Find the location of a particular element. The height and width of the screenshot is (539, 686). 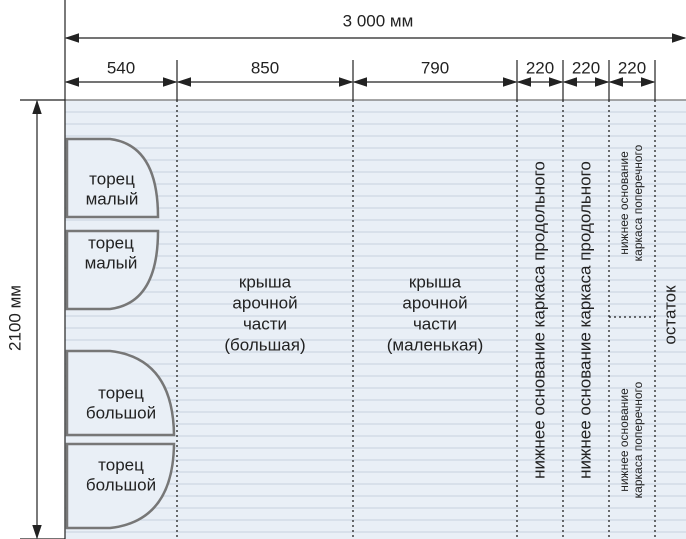

segment-label: 790 is located at coordinates (435, 67).